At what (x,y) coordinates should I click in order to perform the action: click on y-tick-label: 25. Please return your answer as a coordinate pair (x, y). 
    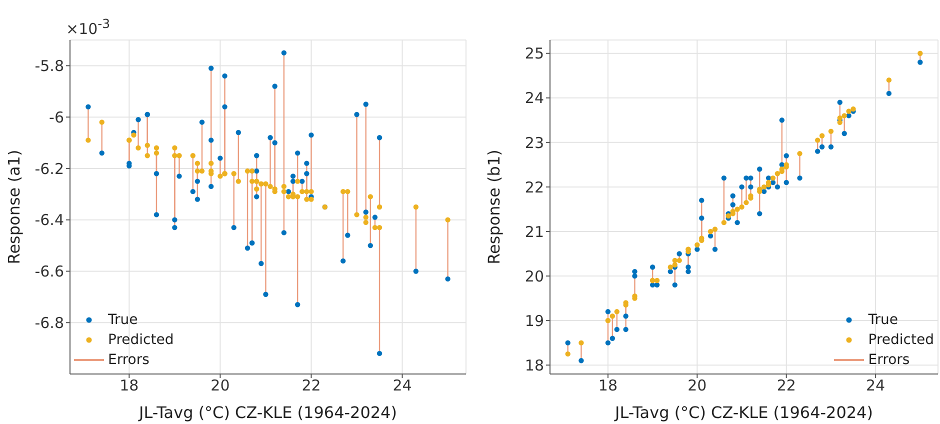
    Looking at the image, I should click on (534, 53).